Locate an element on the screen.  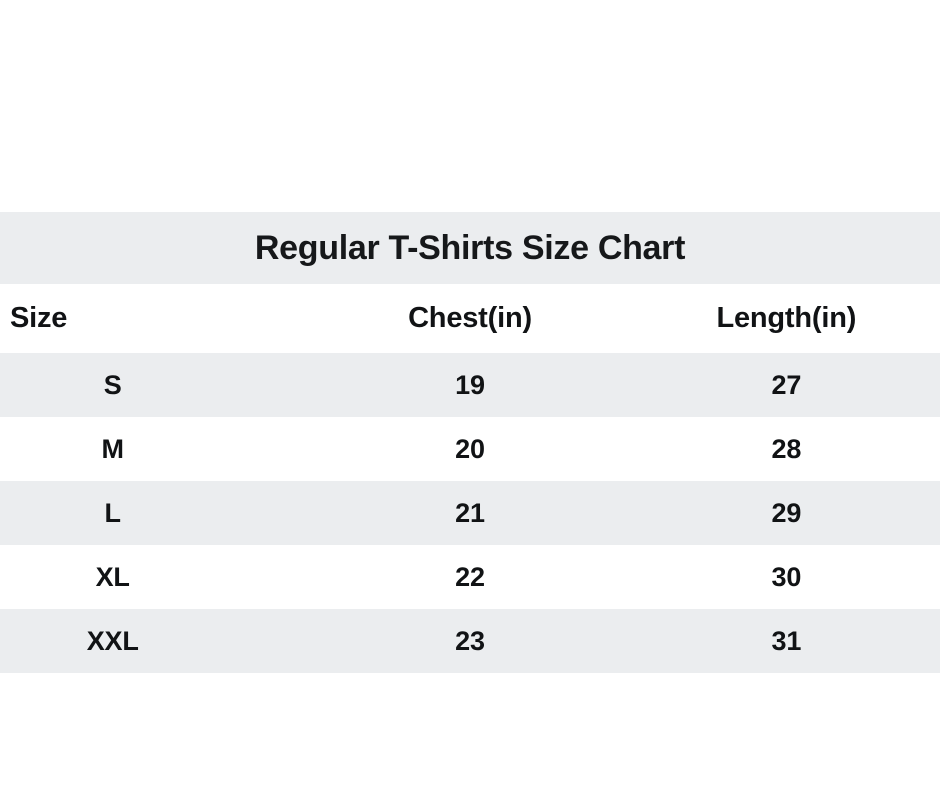
cell-size: S is located at coordinates (112, 384).